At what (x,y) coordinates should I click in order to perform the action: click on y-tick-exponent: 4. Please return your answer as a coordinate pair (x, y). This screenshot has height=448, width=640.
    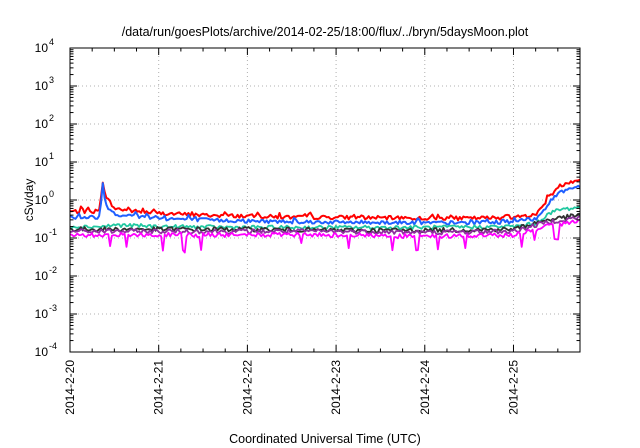
    Looking at the image, I should click on (51, 42).